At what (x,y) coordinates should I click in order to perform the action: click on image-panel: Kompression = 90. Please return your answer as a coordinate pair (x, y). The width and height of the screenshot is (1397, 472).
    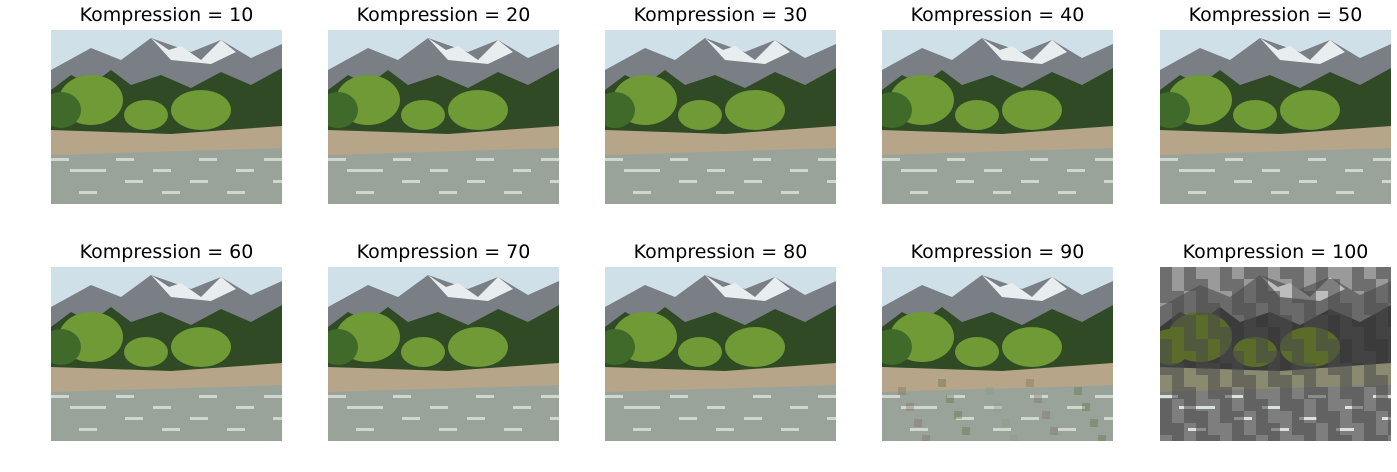
    Looking at the image, I should click on (997, 341).